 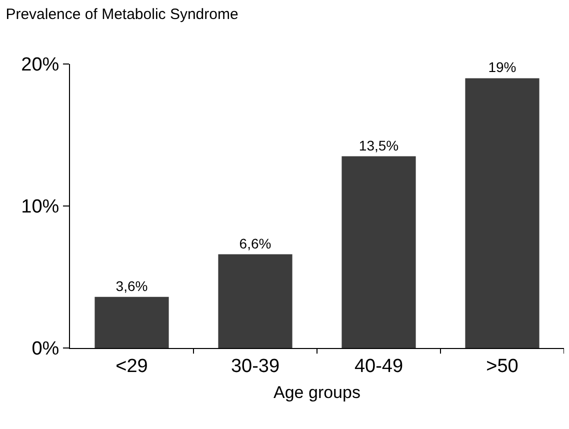 I want to click on x-axis-title: Age groups, so click(x=317, y=392).